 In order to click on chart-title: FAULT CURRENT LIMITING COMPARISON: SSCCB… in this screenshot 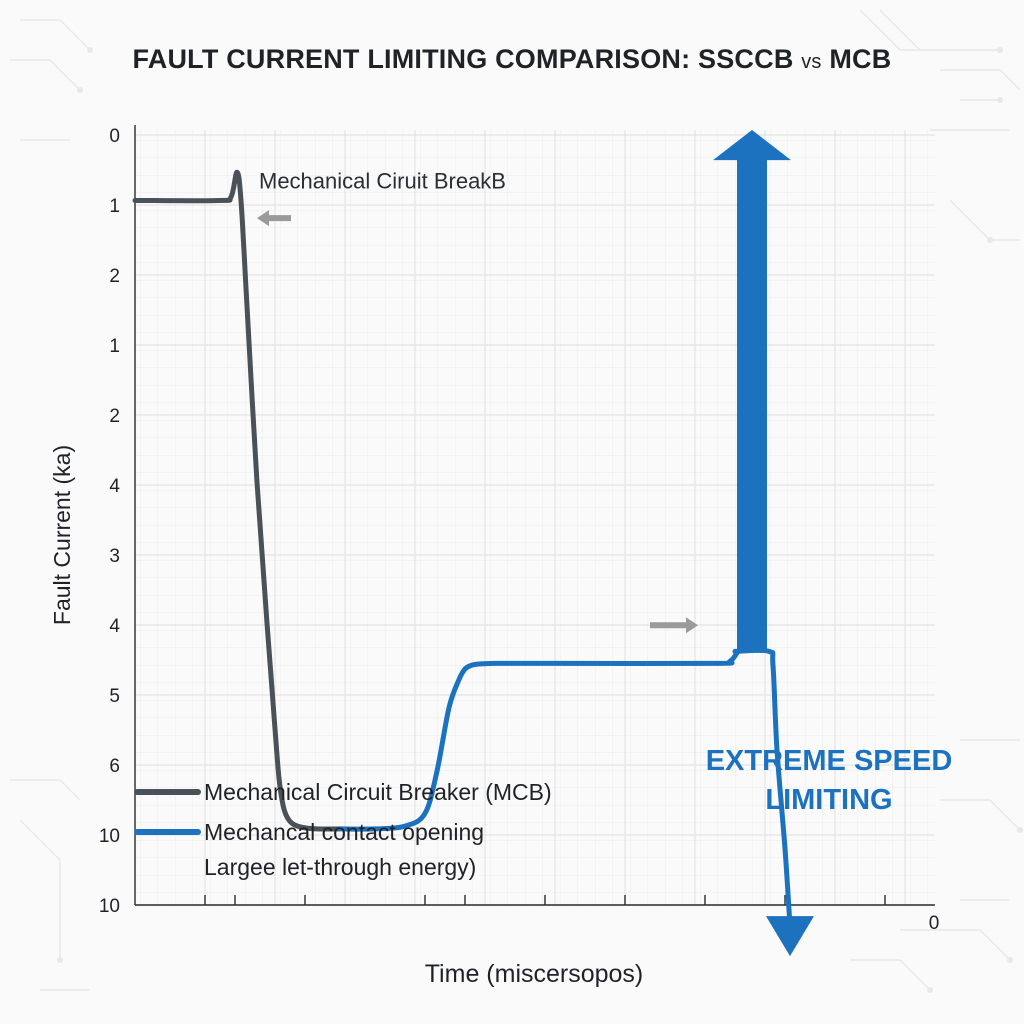, I will do `click(512, 59)`.